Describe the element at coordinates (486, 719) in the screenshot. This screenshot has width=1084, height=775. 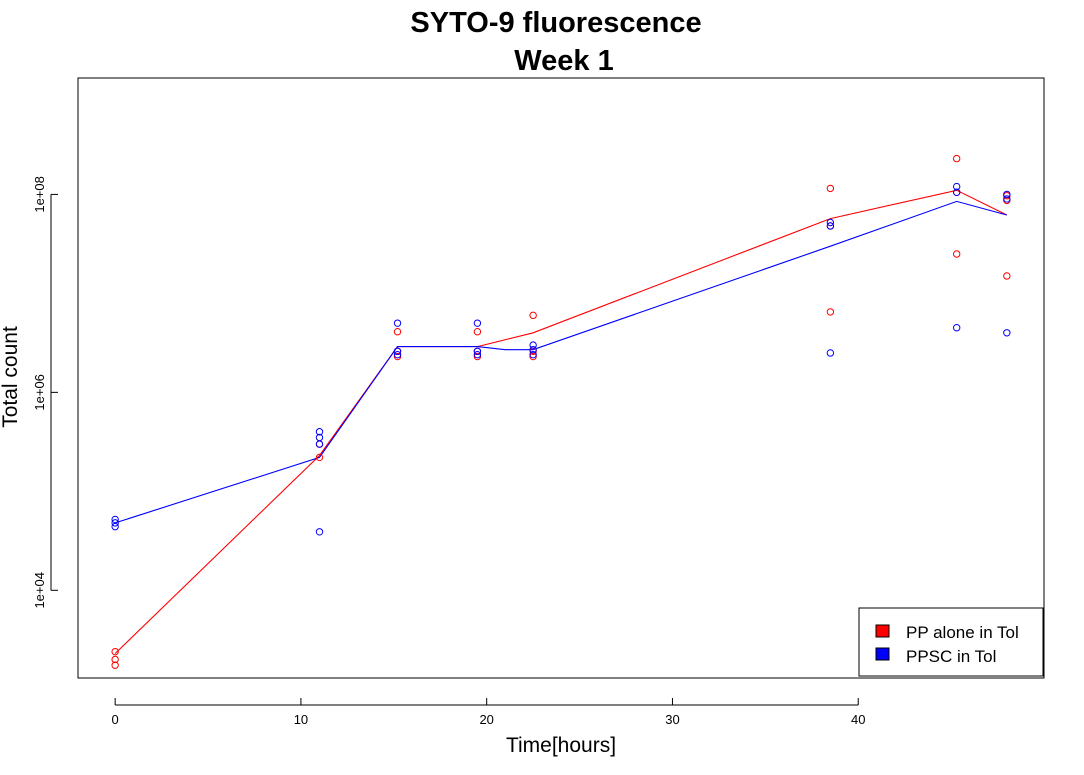
I see `x-tick-label: 20` at that location.